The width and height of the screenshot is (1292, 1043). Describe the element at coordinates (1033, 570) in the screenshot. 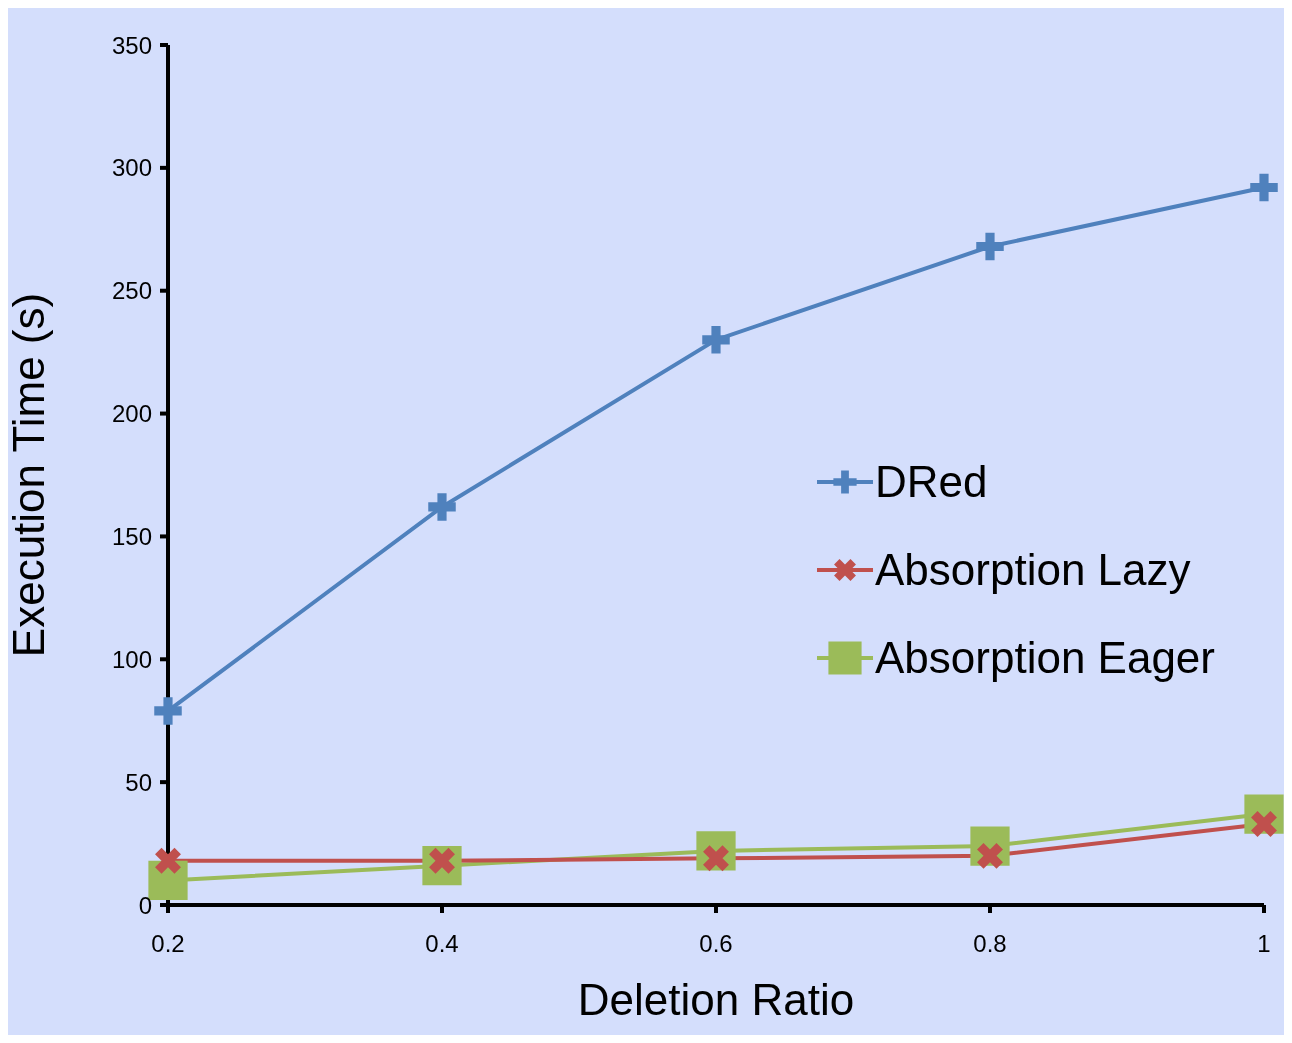

I see `legend-label: Absorption Lazy` at that location.